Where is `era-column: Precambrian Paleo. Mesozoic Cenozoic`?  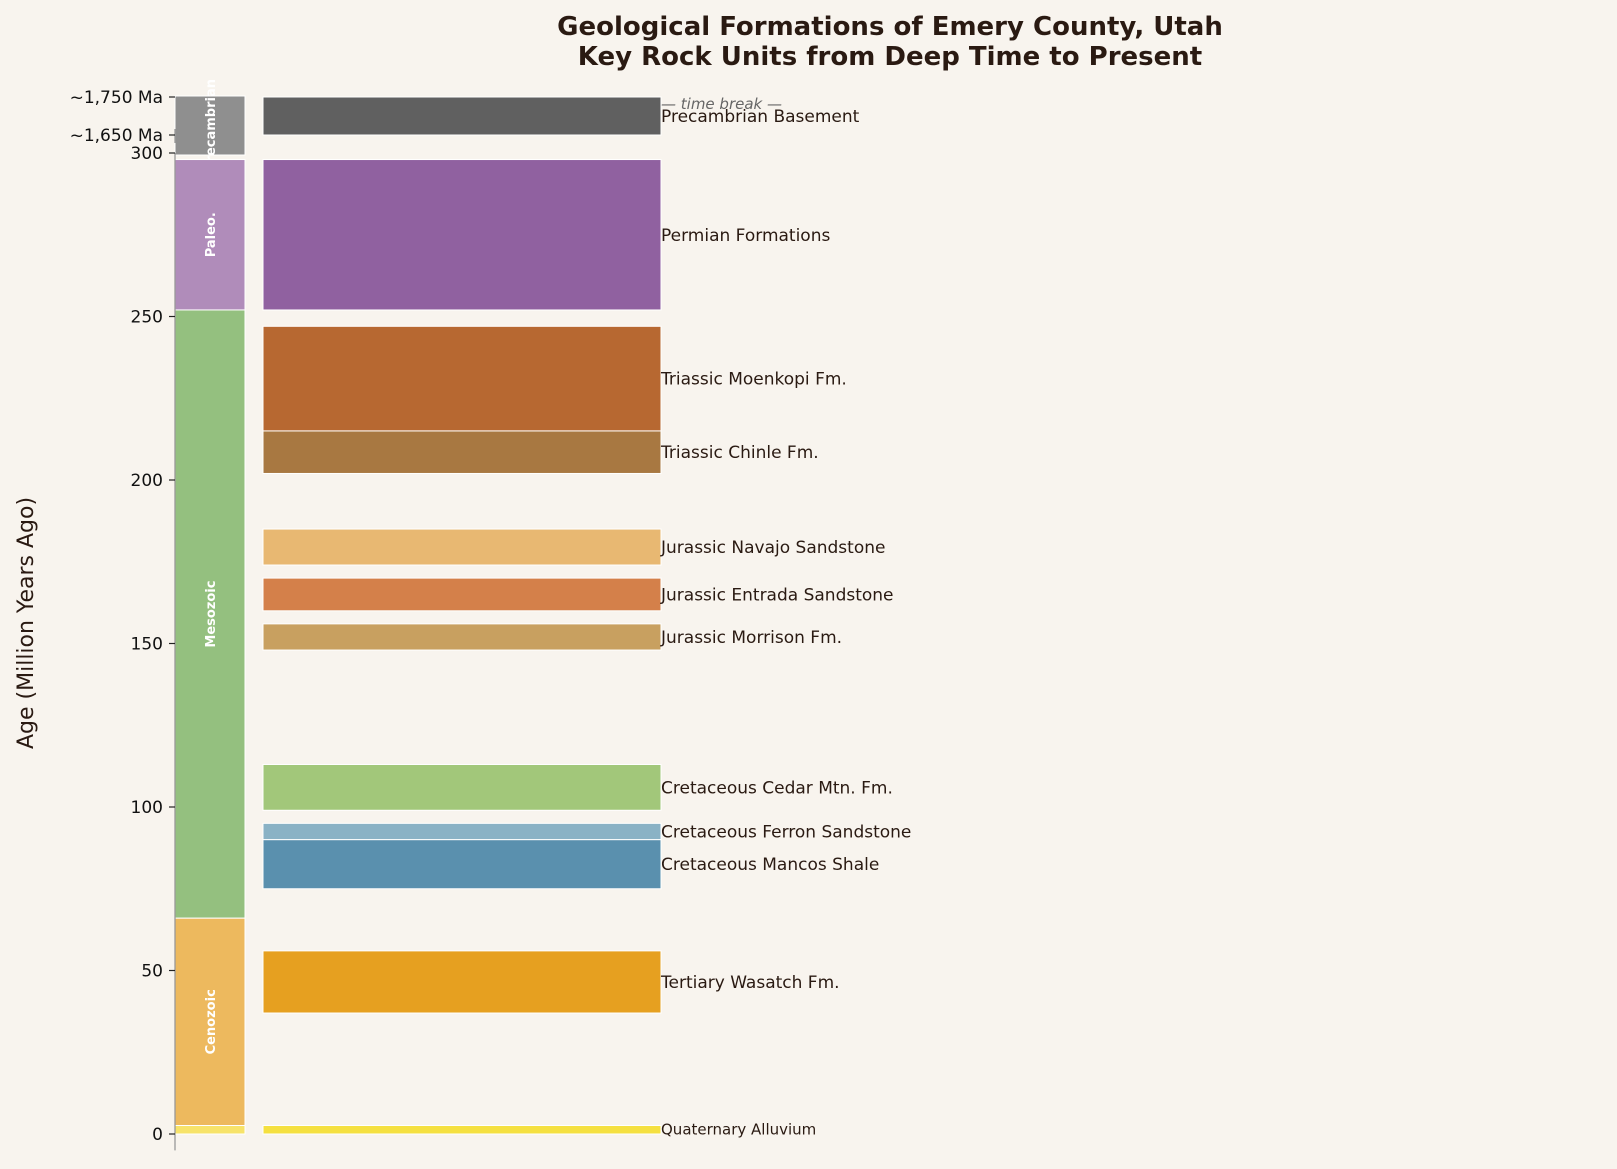 era-column: Precambrian Paleo. Mesozoic Cenozoic is located at coordinates (210, 607).